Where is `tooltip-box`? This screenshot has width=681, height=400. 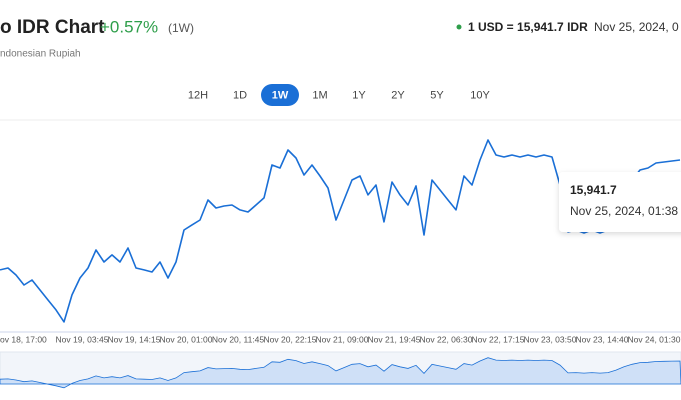 tooltip-box is located at coordinates (620, 202).